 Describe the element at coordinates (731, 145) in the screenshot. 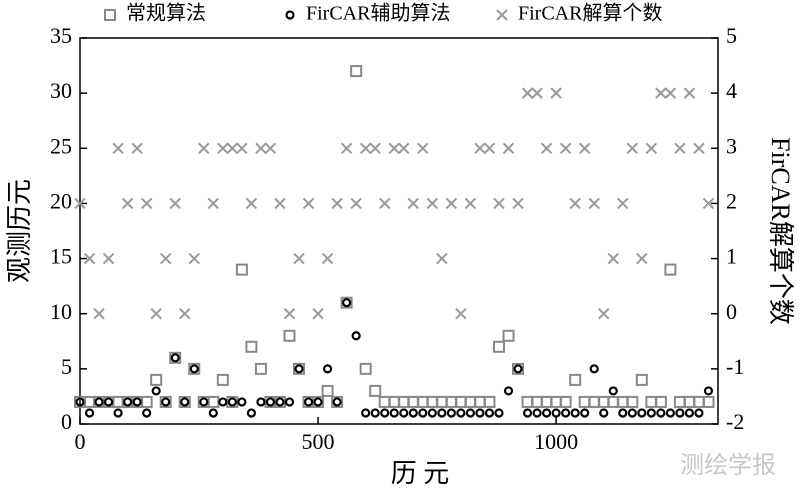

I see `y2-tick-label: 3` at that location.